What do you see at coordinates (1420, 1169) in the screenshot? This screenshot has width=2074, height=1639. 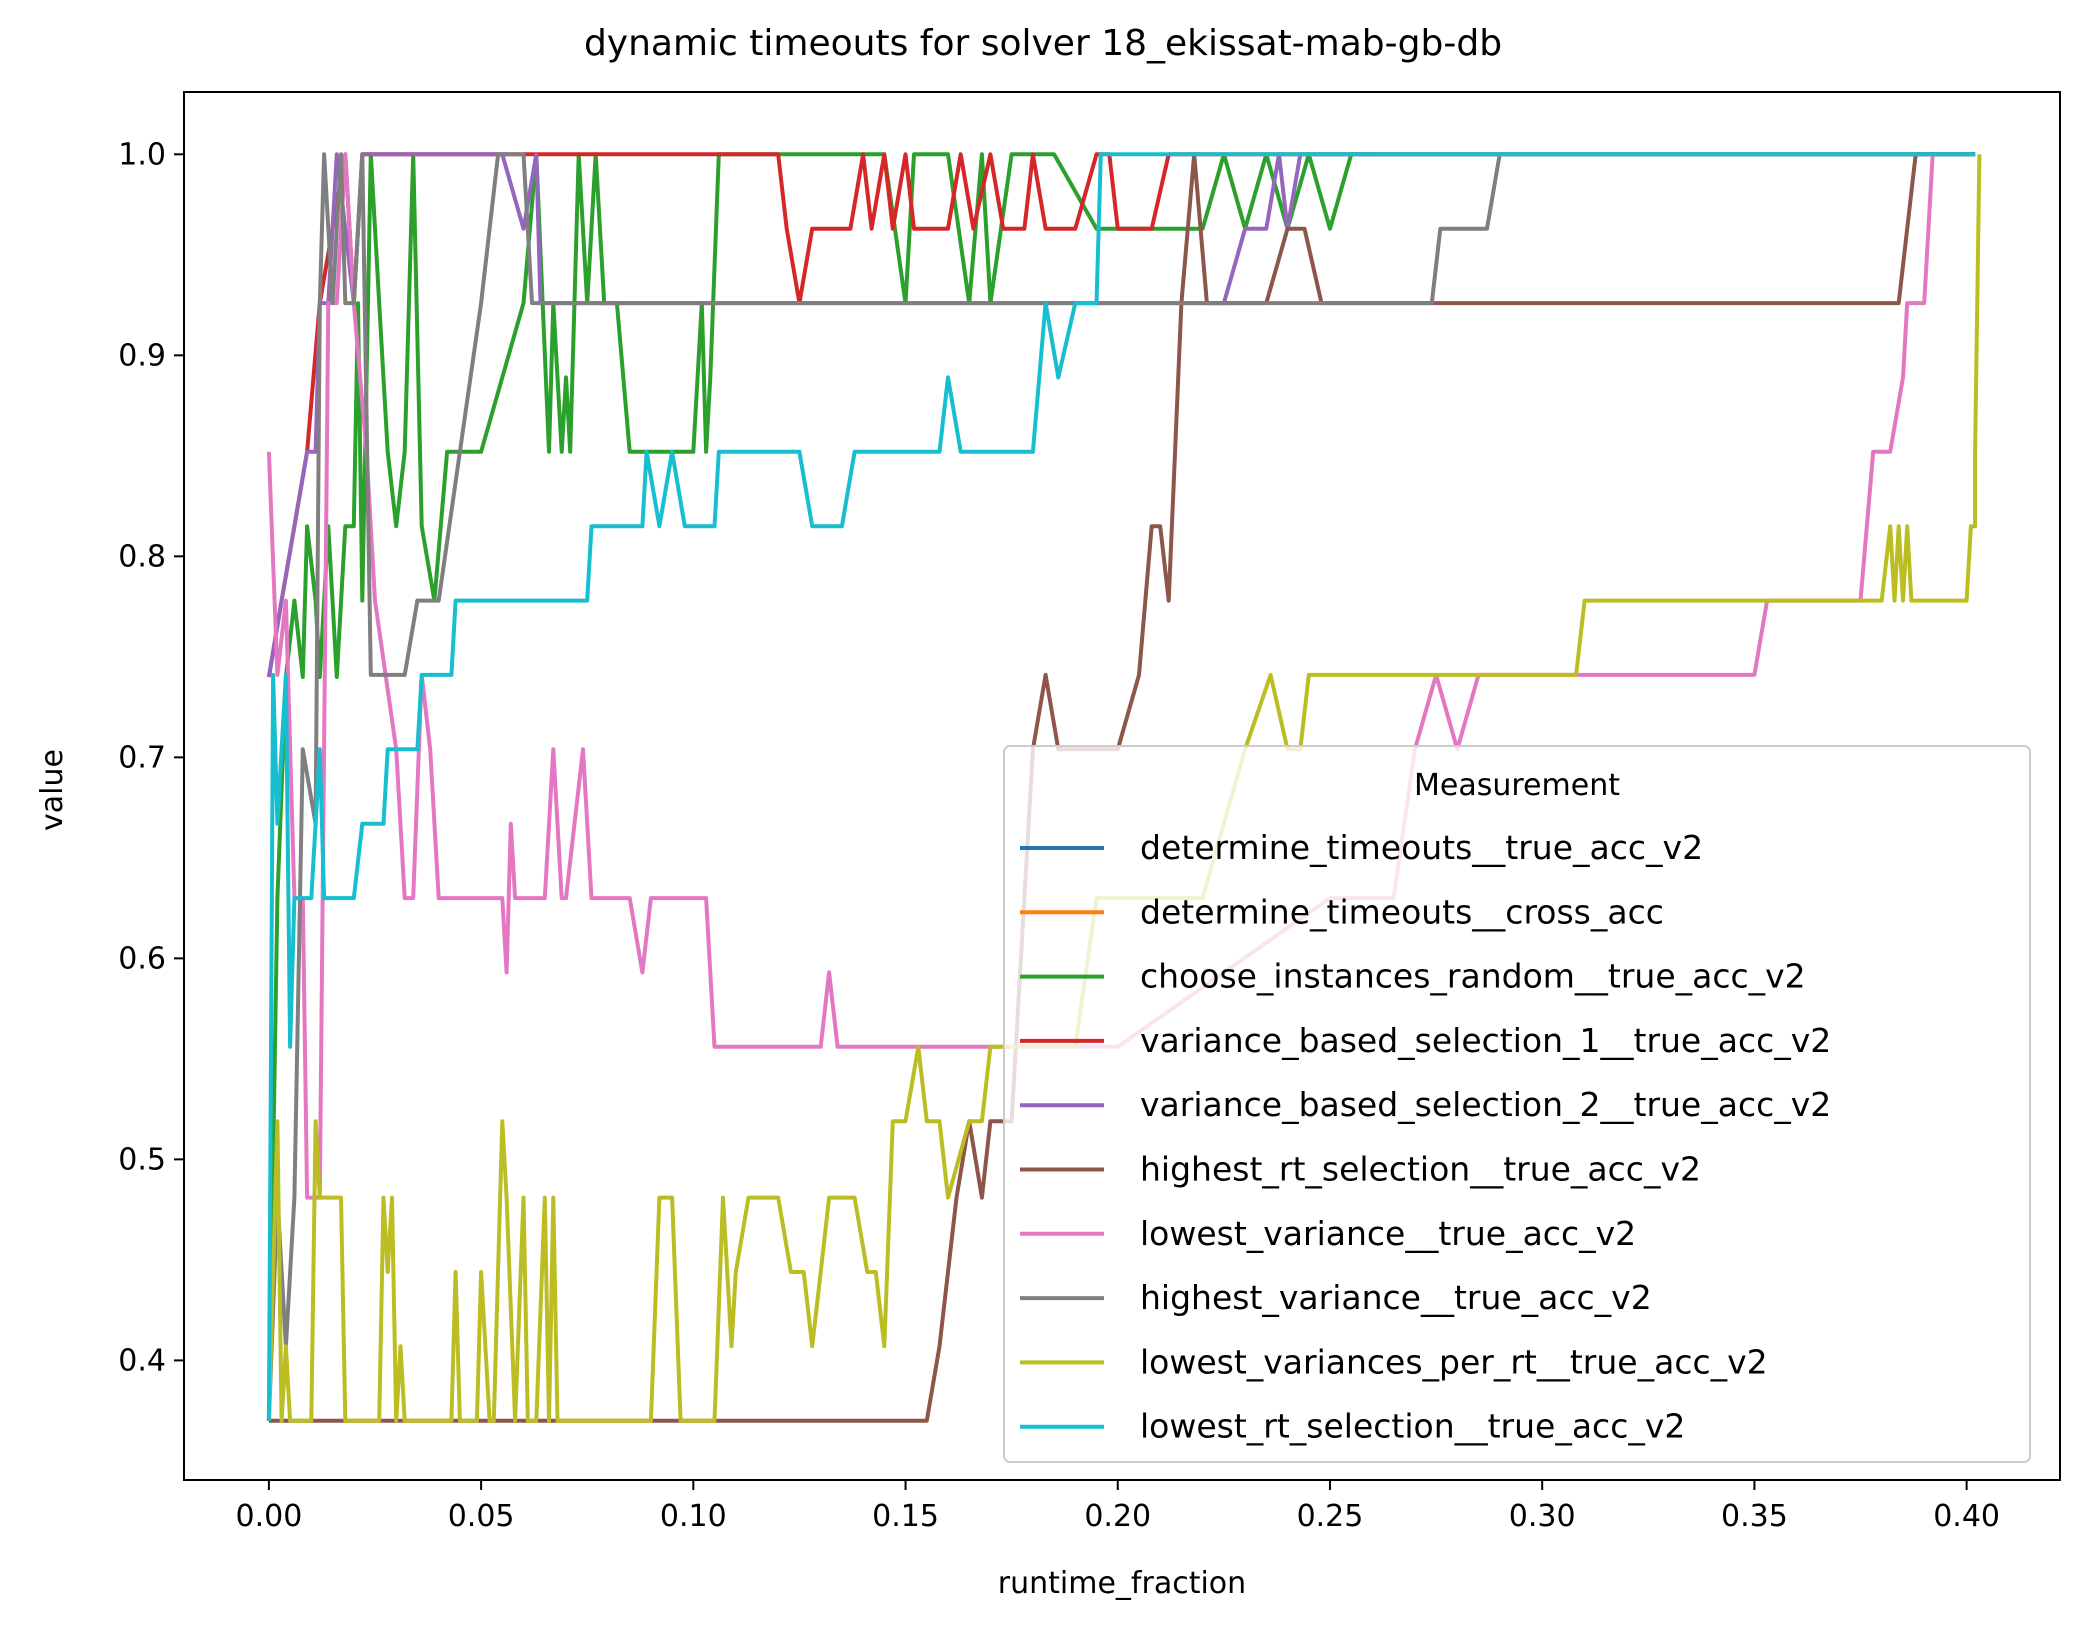 I see `legend-label-5: highest_rt_selection__true_acc_v2` at bounding box center [1420, 1169].